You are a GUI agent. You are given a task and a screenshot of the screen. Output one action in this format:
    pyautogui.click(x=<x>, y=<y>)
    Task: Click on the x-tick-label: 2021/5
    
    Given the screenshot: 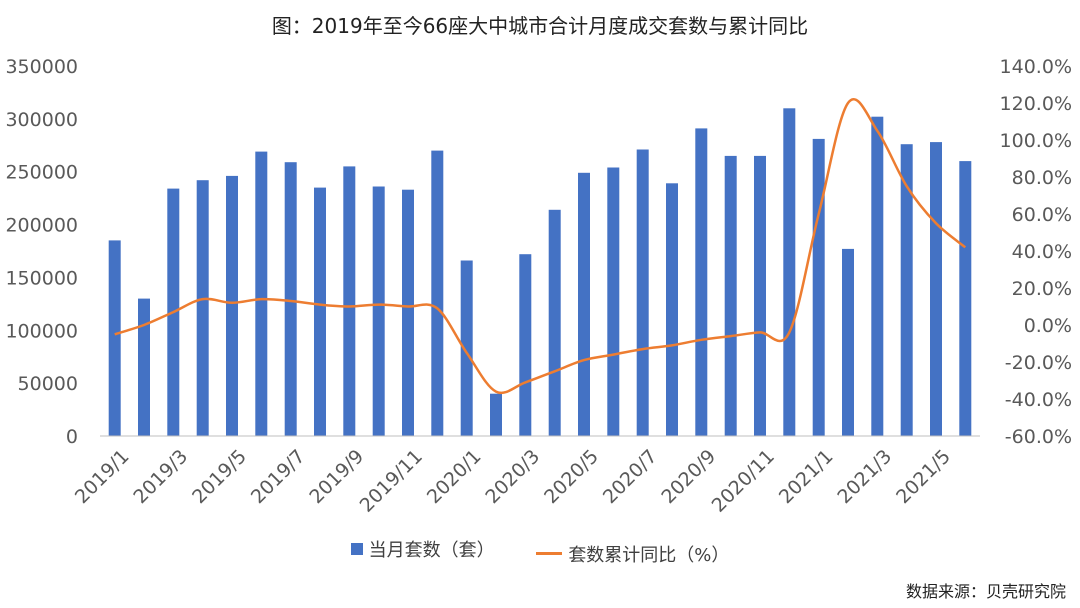 What is the action you would take?
    pyautogui.click(x=923, y=476)
    